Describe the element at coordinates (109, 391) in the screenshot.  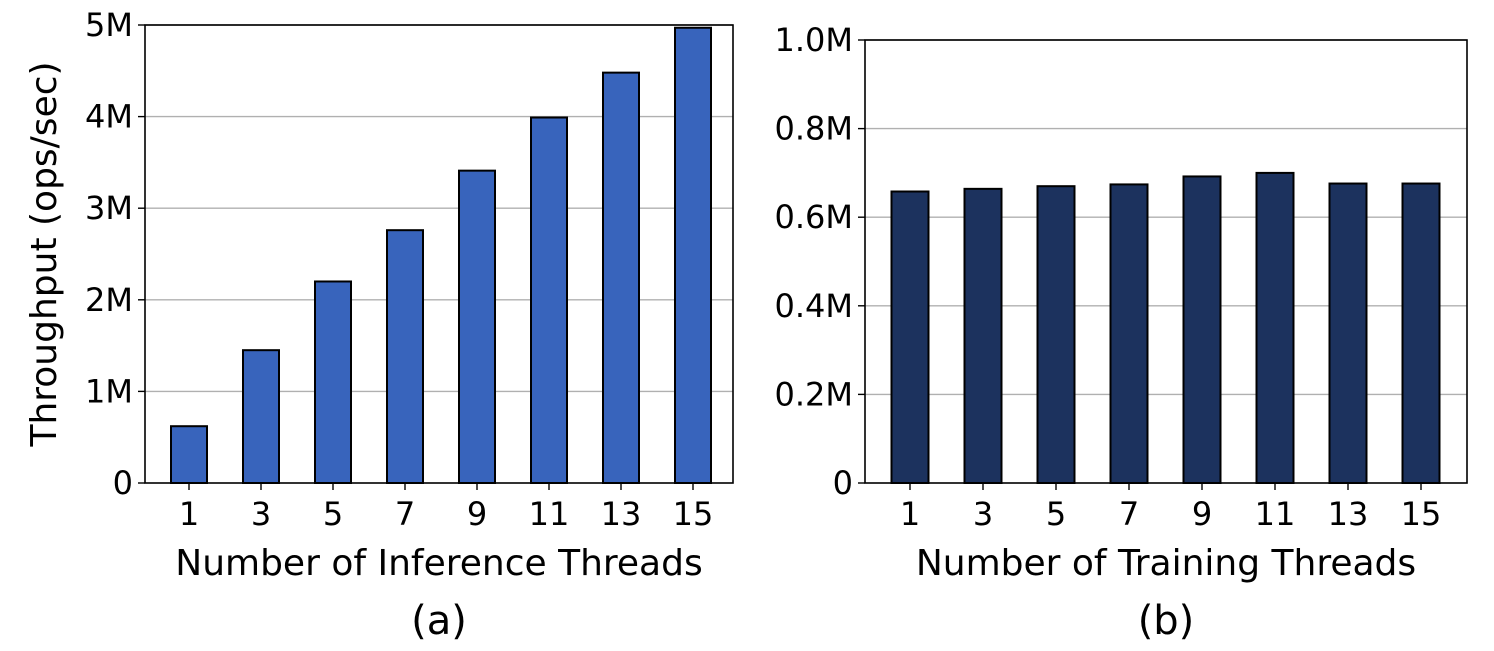
I see `y-tick-label: 1M` at that location.